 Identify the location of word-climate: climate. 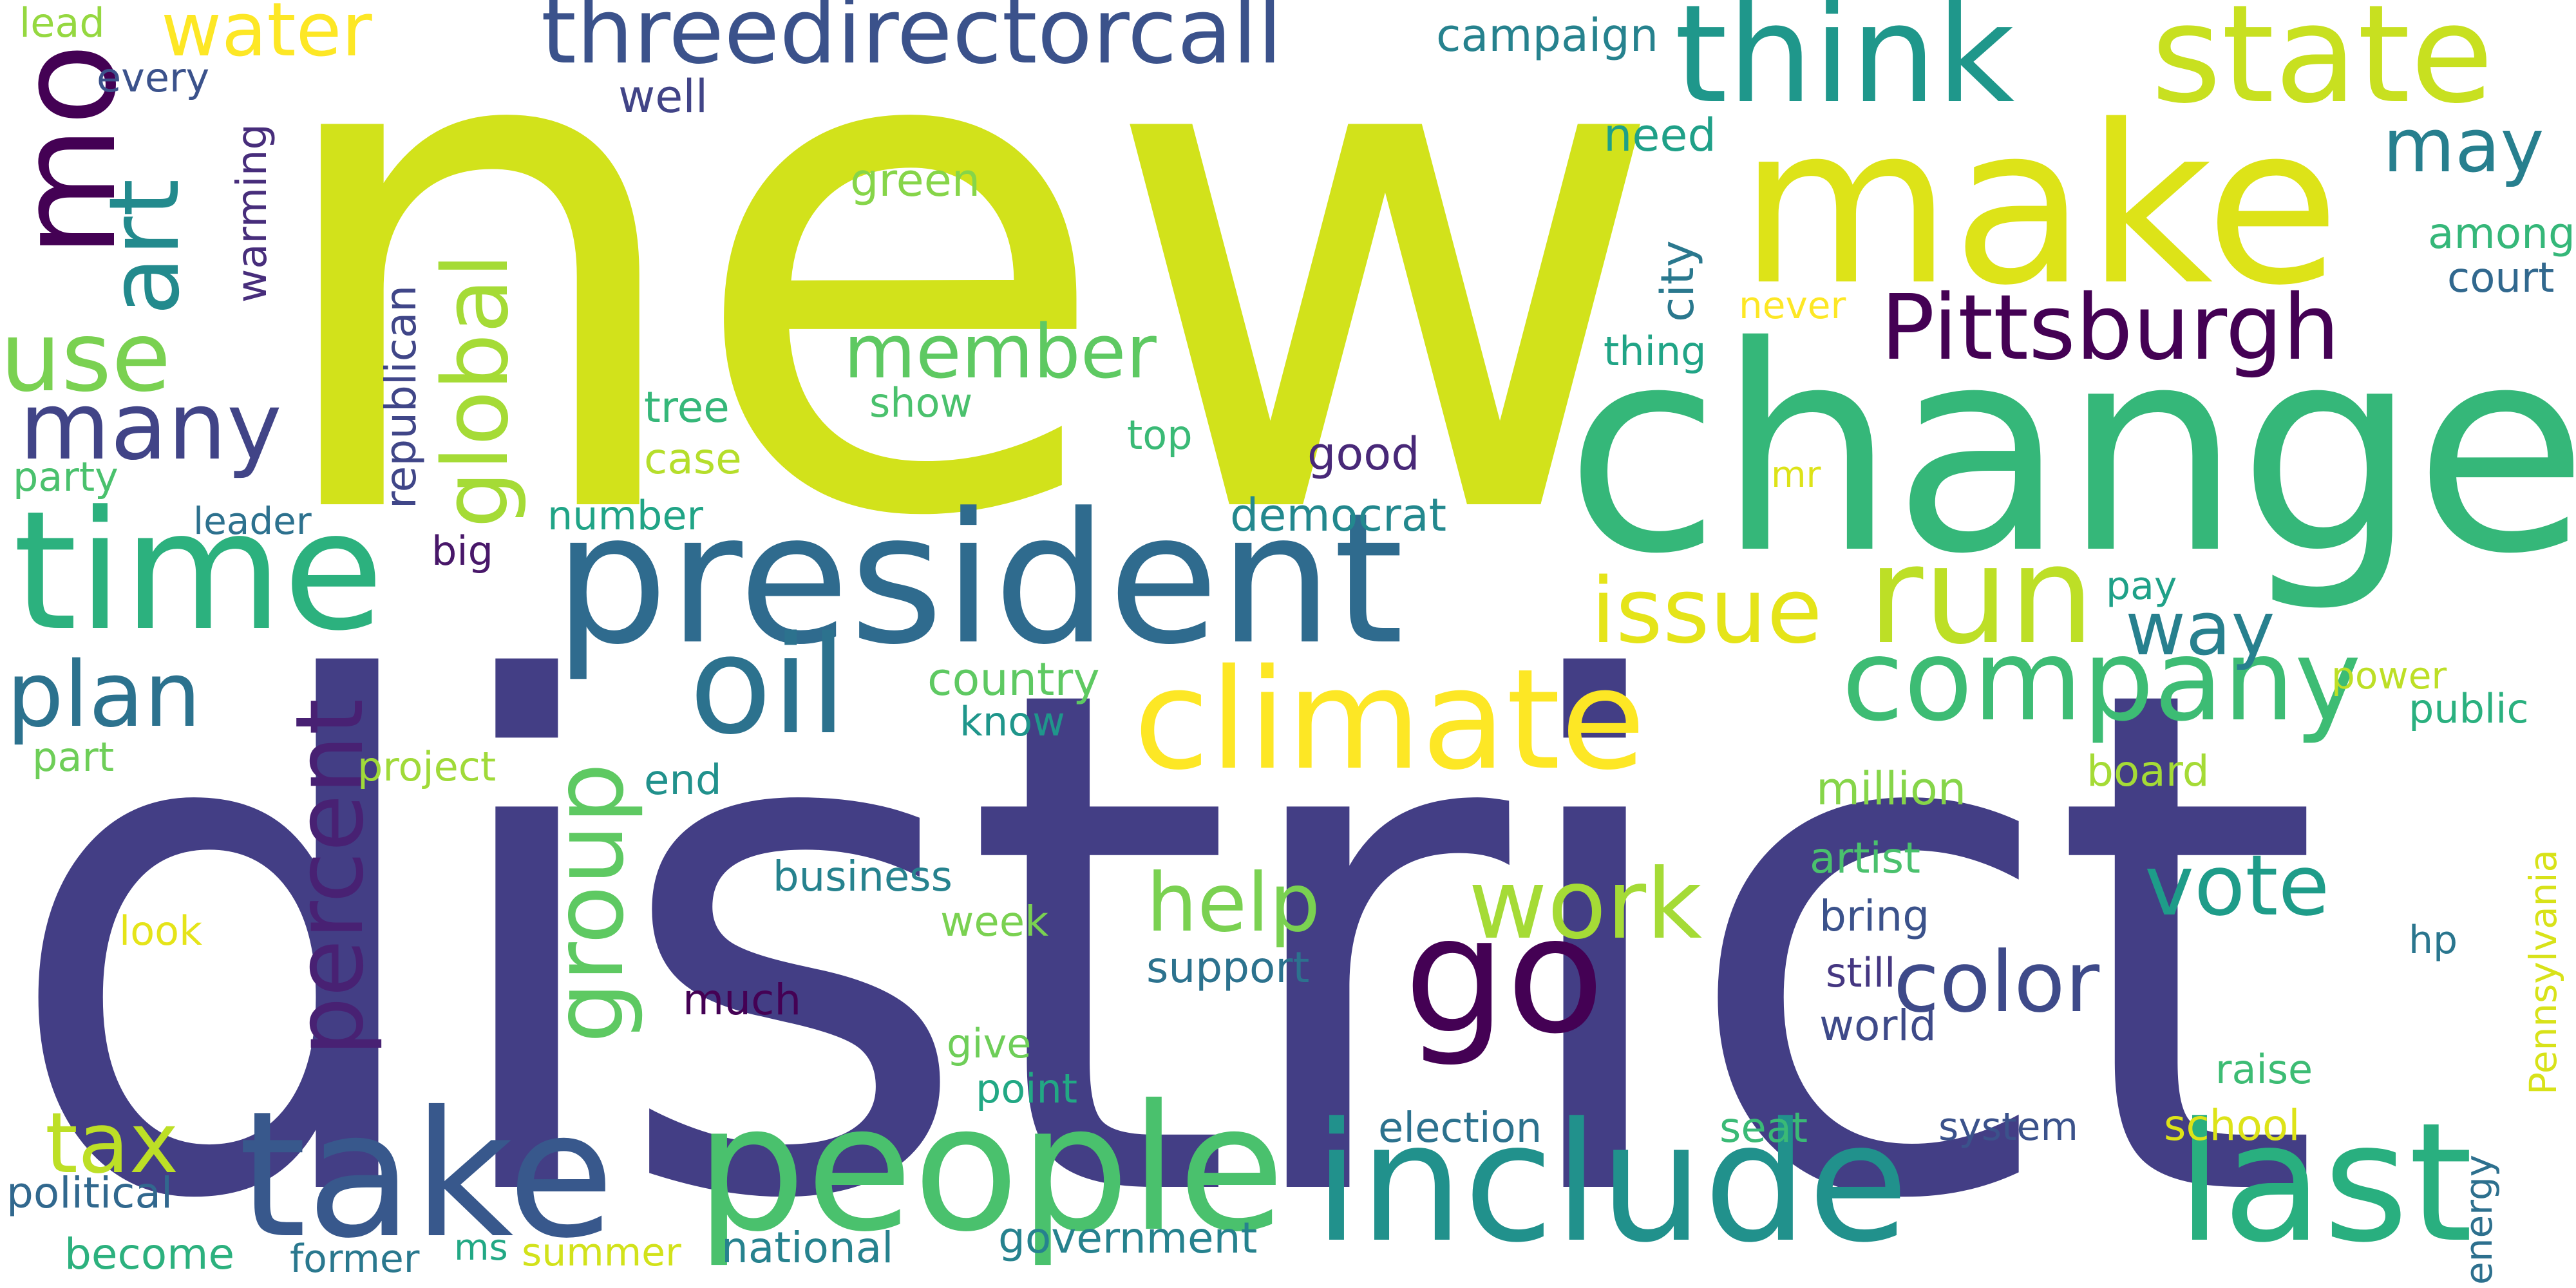
(1389, 719).